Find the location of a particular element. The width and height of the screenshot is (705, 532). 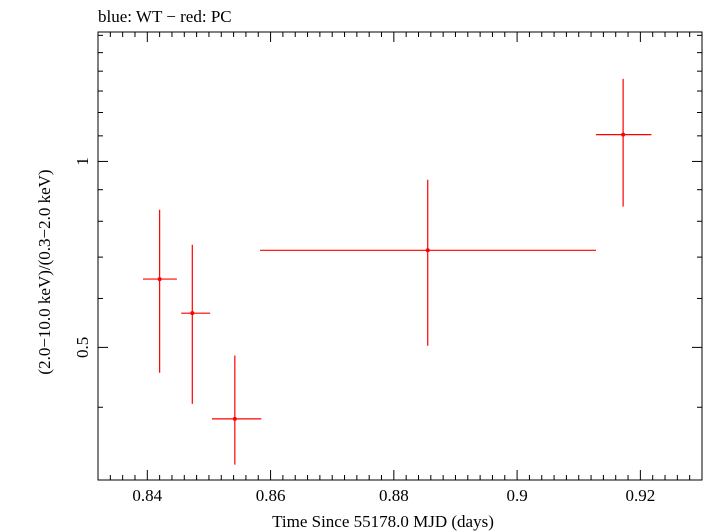

x-tick-label: 0.88 is located at coordinates (394, 495).